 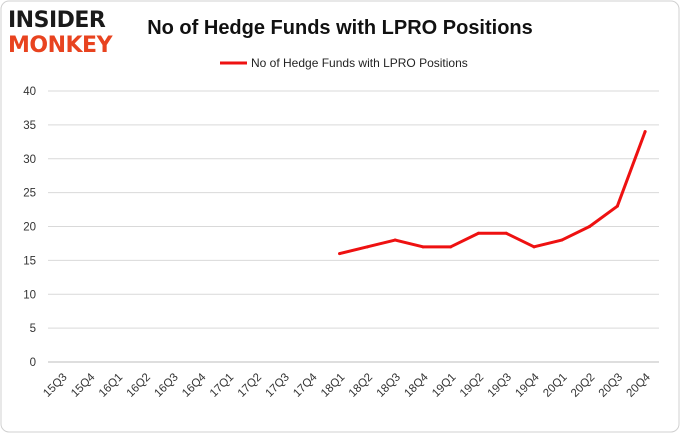 I want to click on insider-monkey-logo: INSIDER MONKEY, so click(x=61, y=33).